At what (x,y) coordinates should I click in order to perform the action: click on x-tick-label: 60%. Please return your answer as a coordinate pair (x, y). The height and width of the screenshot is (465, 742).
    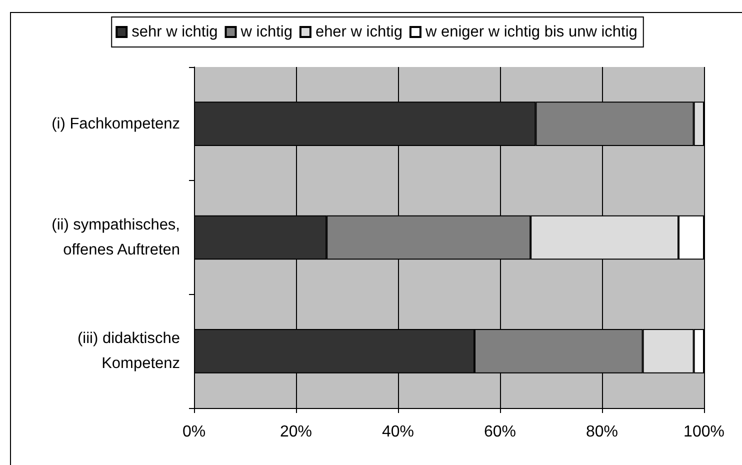
    Looking at the image, I should click on (500, 432).